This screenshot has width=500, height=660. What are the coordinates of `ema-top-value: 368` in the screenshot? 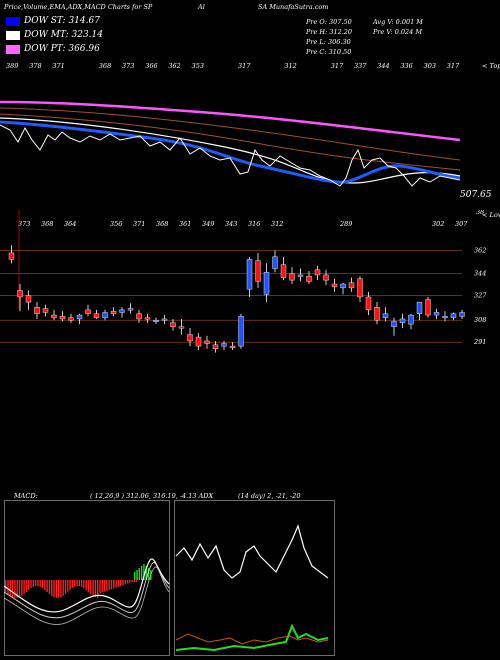 It's located at (105, 66).